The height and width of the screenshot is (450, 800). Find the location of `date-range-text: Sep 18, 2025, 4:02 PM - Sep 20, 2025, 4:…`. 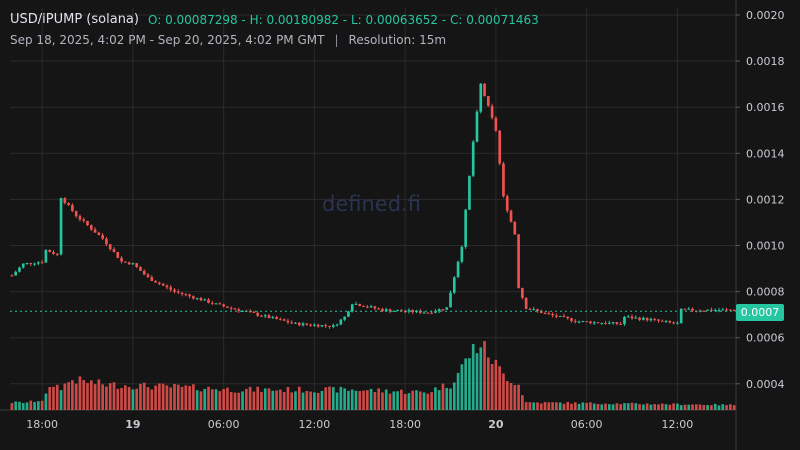

date-range-text: Sep 18, 2025, 4:02 PM - Sep 20, 2025, 4:… is located at coordinates (167, 40).